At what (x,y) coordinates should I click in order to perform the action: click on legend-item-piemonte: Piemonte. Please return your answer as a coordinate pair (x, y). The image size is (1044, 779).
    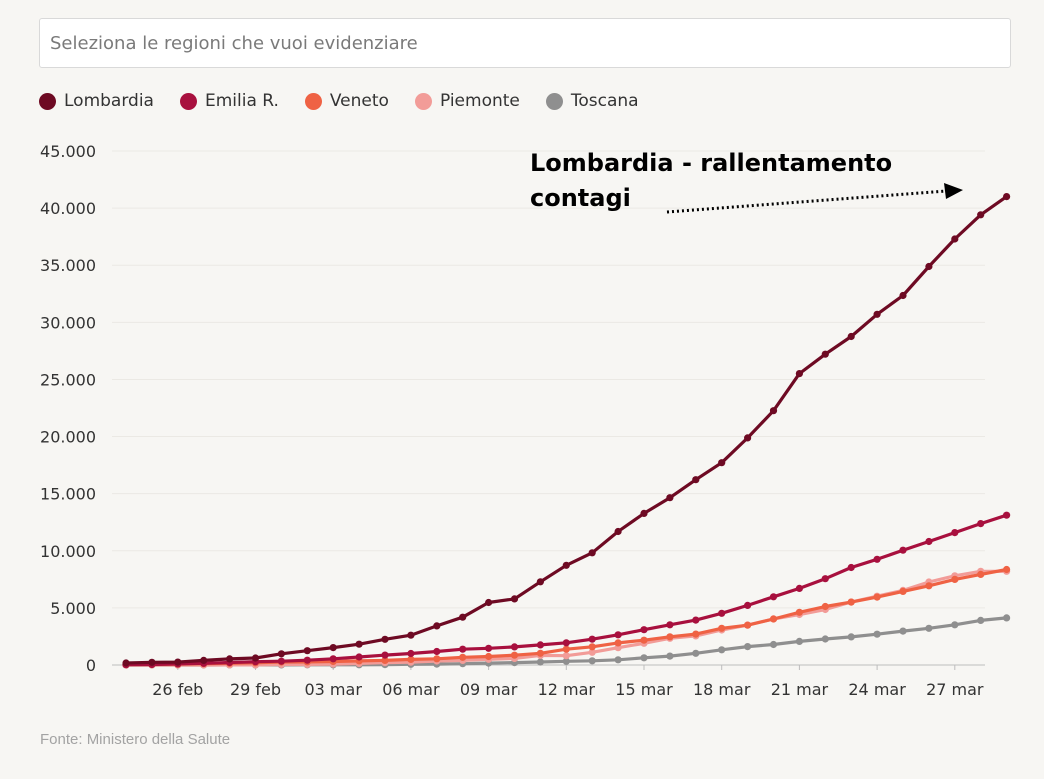
    Looking at the image, I should click on (467, 101).